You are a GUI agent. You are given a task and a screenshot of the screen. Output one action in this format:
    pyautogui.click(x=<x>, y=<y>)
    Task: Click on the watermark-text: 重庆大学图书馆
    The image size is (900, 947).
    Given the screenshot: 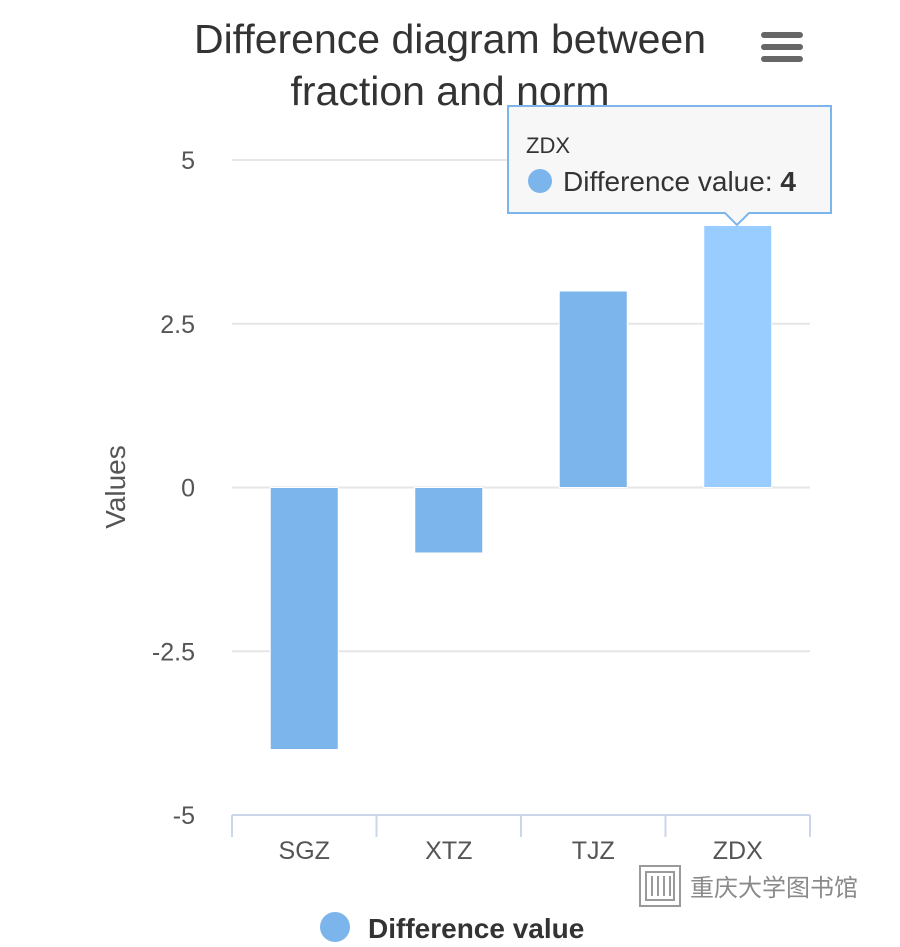 What is the action you would take?
    pyautogui.click(x=774, y=888)
    